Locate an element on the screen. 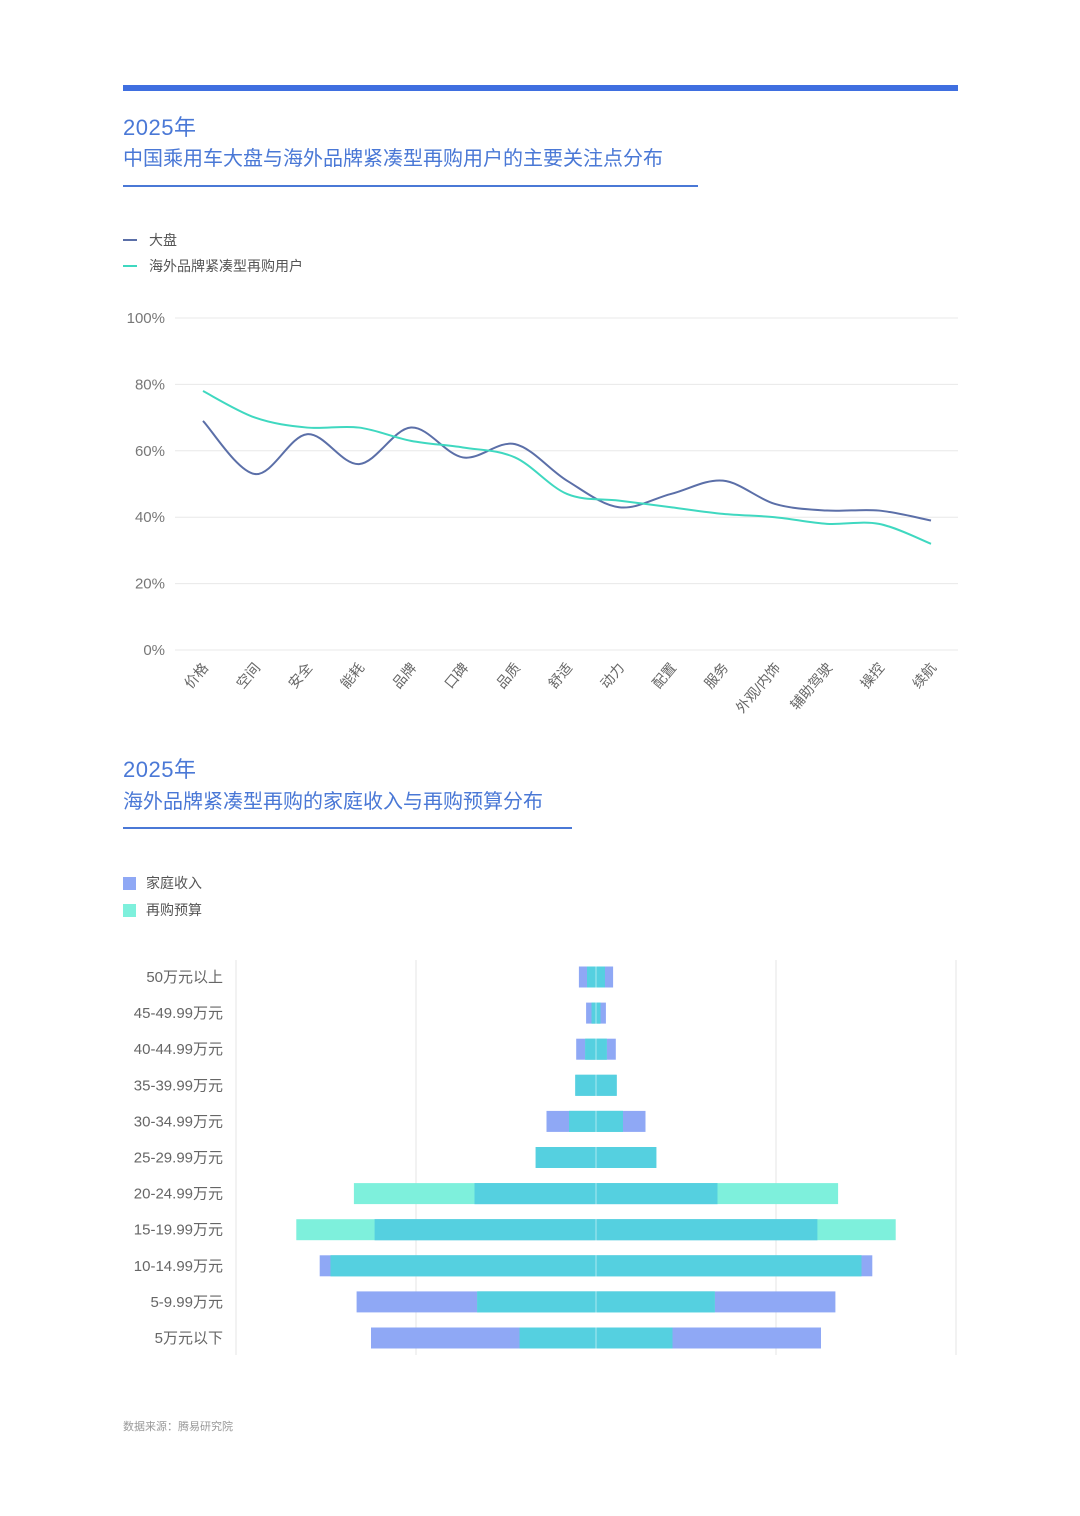  x-tick-label: 品质 is located at coordinates (508, 676).